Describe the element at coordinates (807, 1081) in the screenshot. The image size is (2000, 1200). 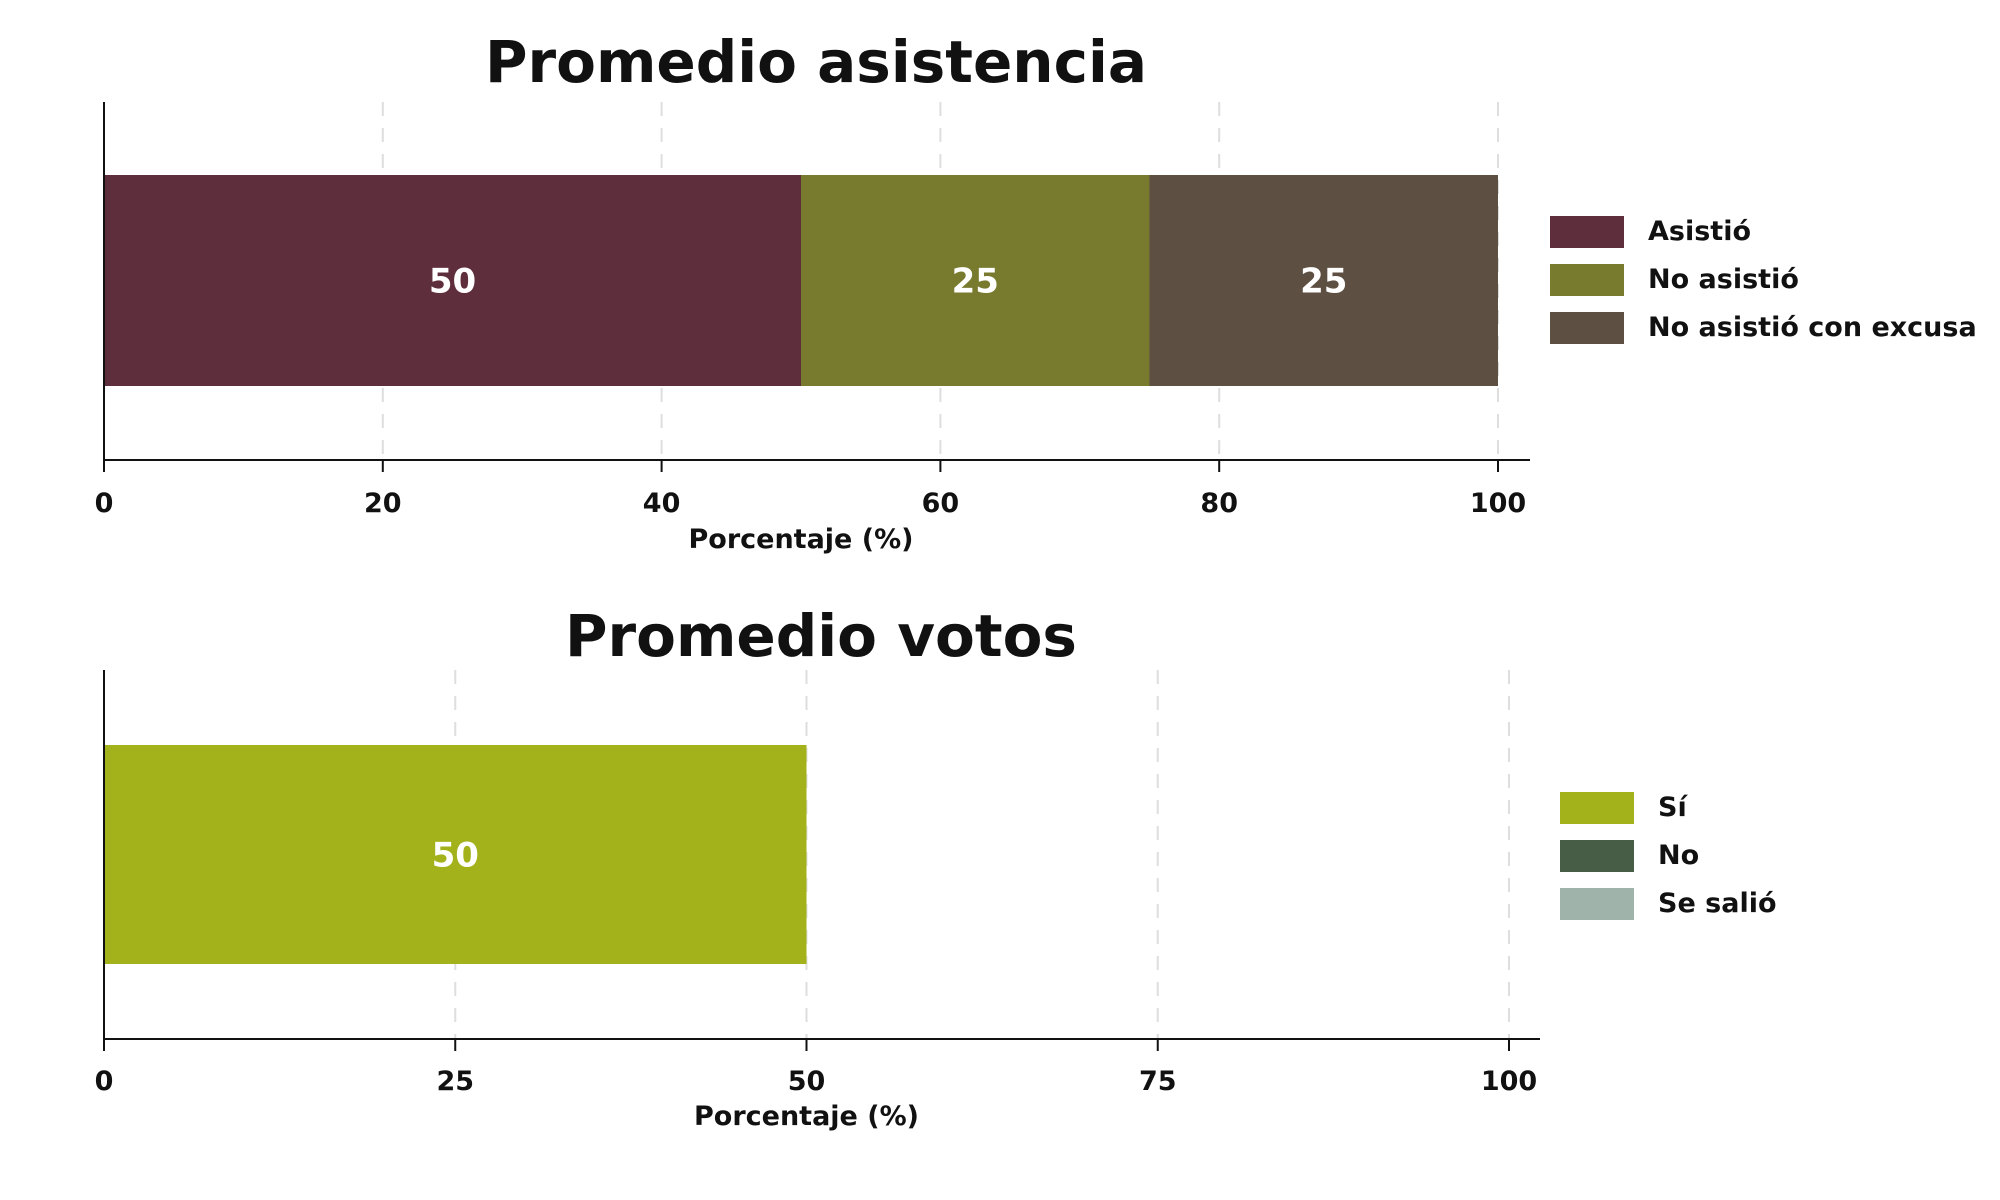
I see `x-tick-label: 50` at that location.